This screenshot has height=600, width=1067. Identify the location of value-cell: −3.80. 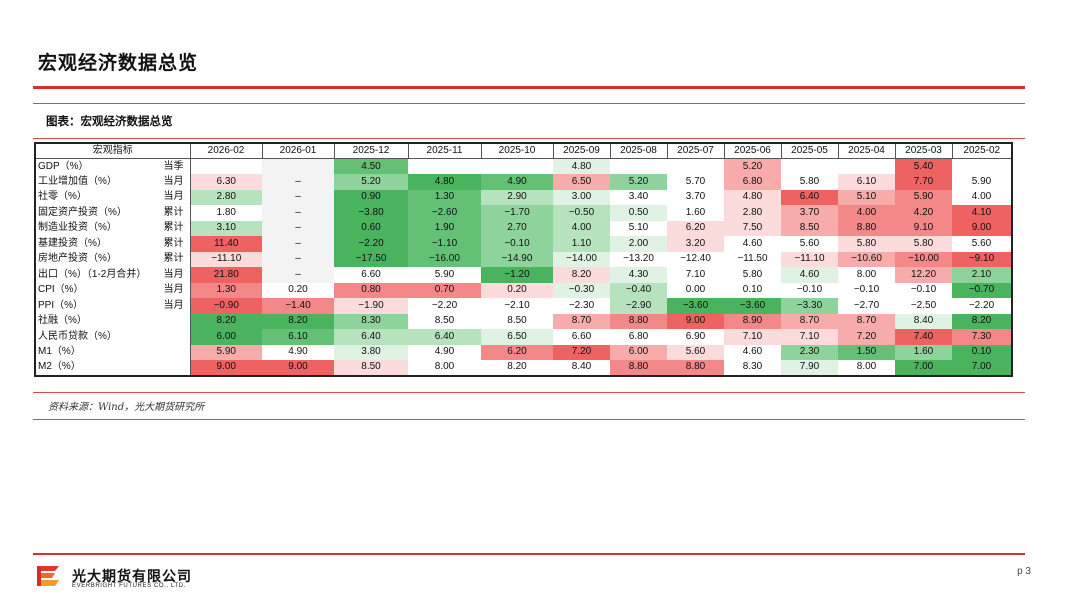
(371, 213).